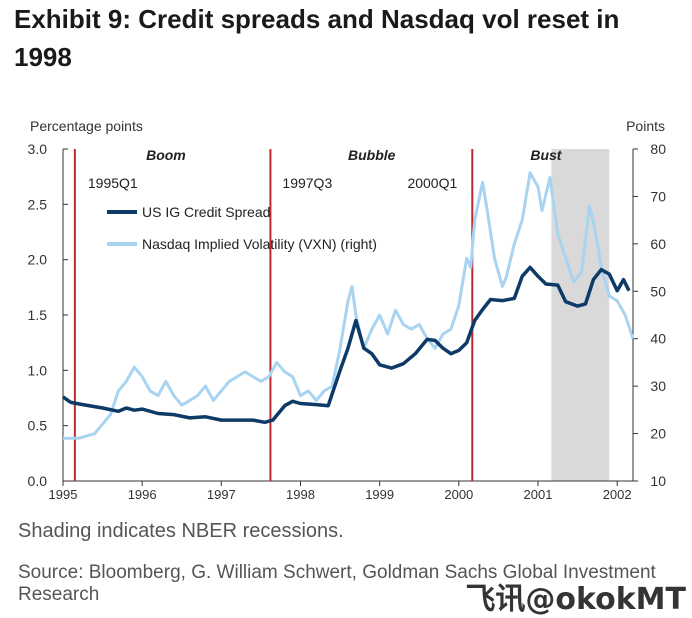 The image size is (692, 618). I want to click on y-right-tick-label: 60, so click(658, 244).